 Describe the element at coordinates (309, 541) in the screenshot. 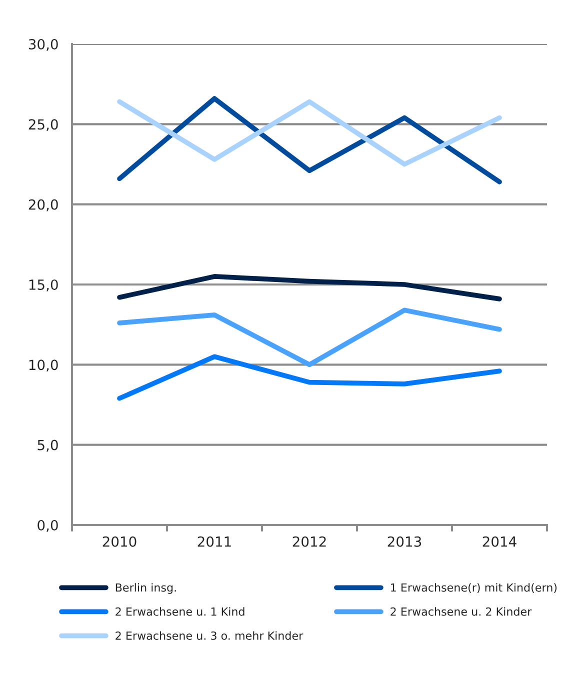

I see `x-tick-label: 2012` at that location.